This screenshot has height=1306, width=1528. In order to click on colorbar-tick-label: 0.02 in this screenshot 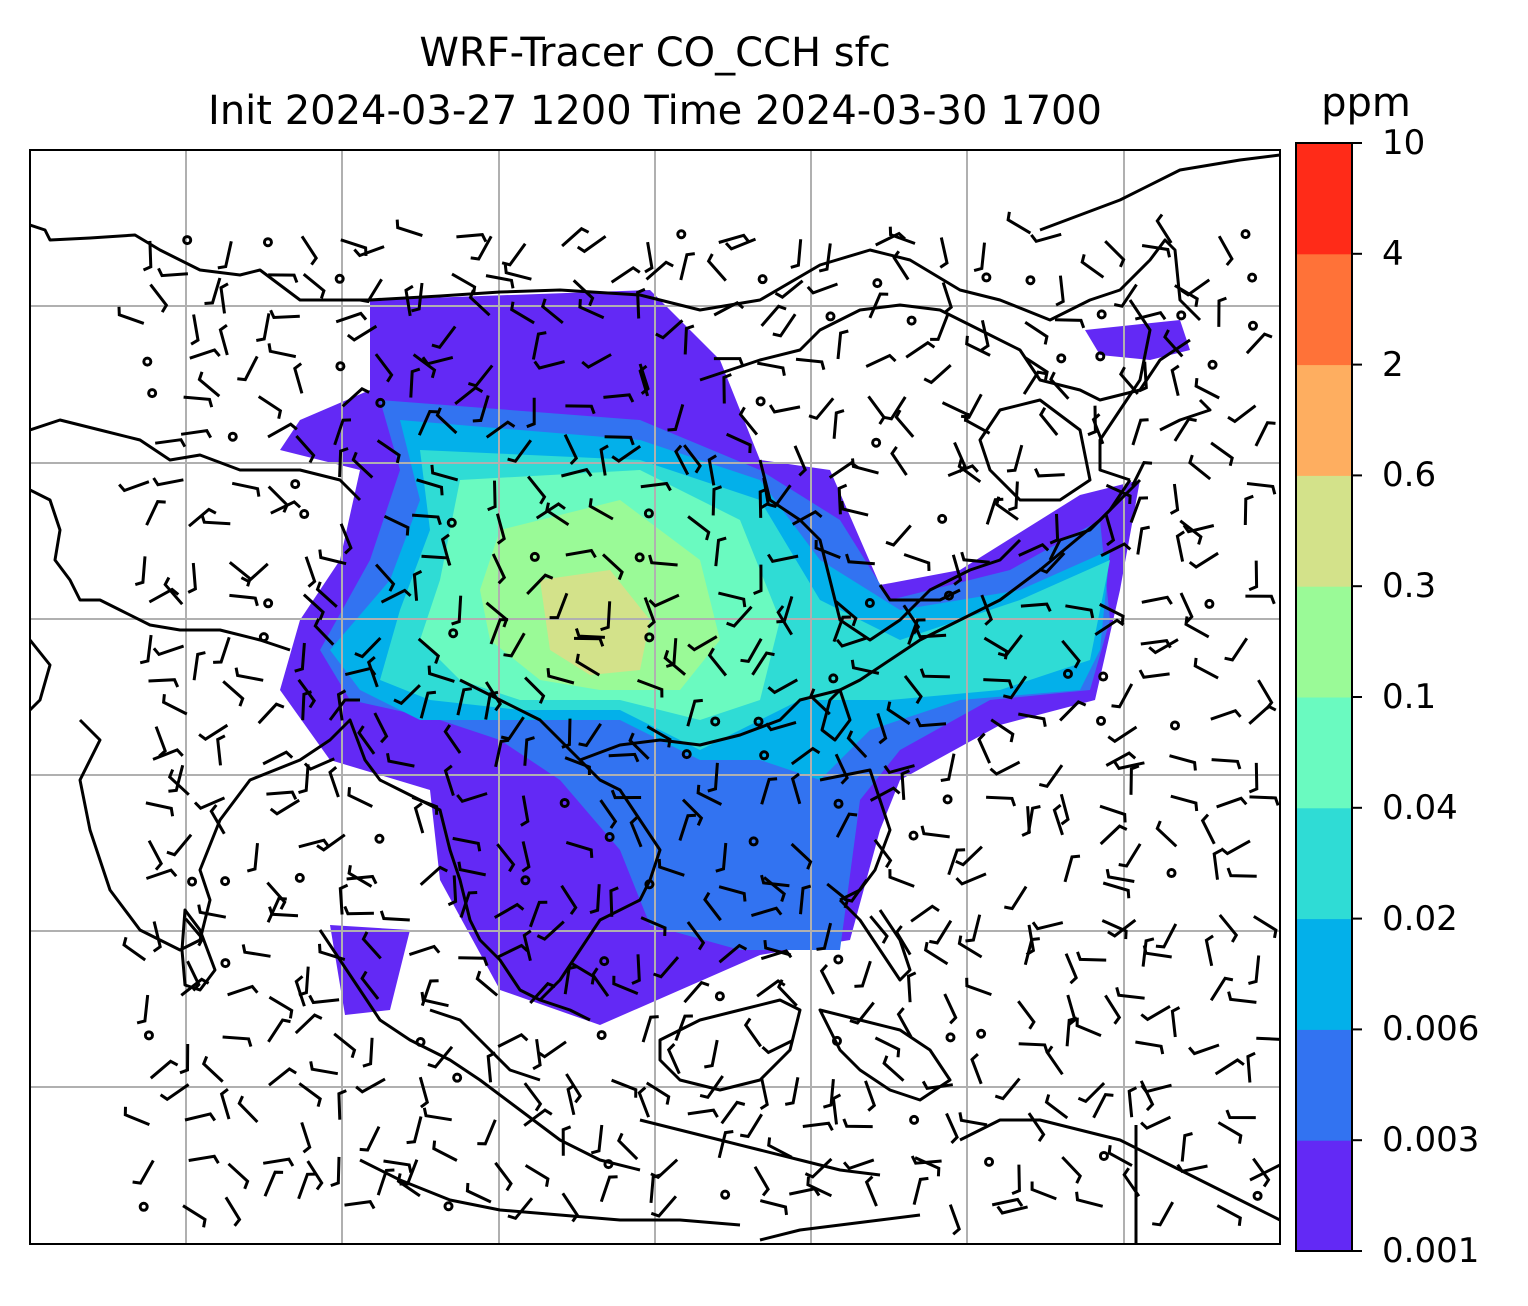, I will do `click(1420, 918)`.